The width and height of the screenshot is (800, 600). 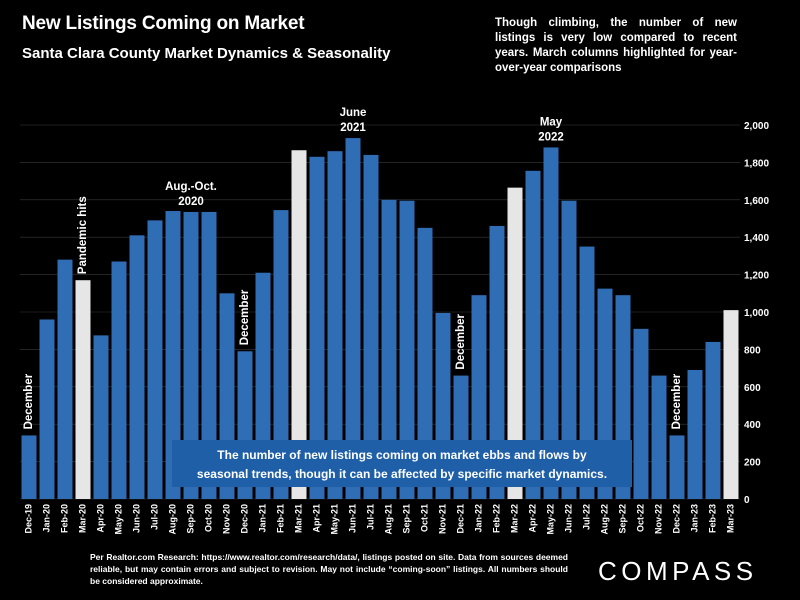 What do you see at coordinates (424, 518) in the screenshot?
I see `x-tick-label-oct-21: Oct-21` at bounding box center [424, 518].